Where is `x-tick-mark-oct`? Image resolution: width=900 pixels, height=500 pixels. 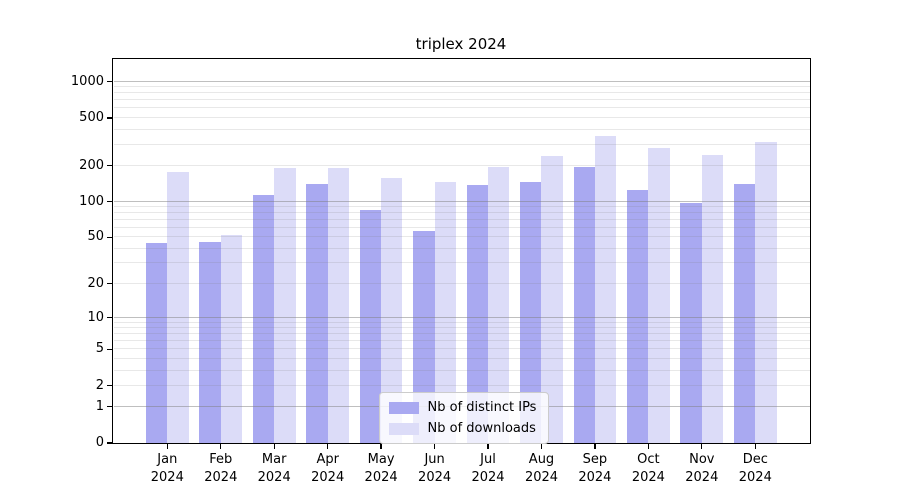 x-tick-mark-oct is located at coordinates (648, 446).